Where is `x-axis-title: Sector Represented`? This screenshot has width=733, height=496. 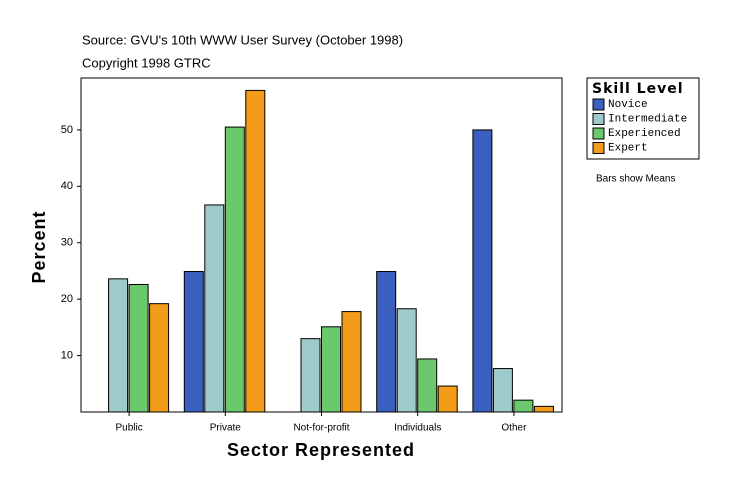
x-axis-title: Sector Represented is located at coordinates (321, 450).